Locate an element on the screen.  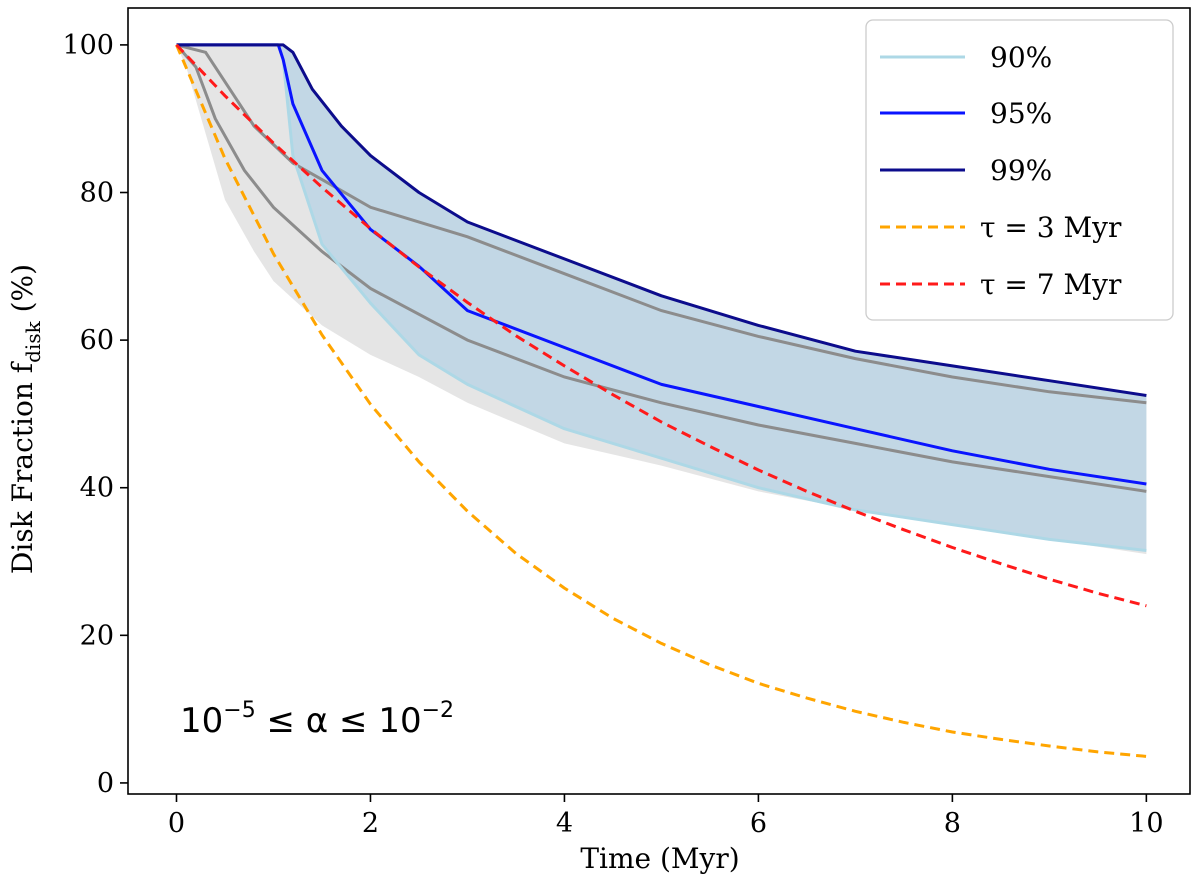
legend-label-tau3: τ = 3 Myr is located at coordinates (1051, 227).